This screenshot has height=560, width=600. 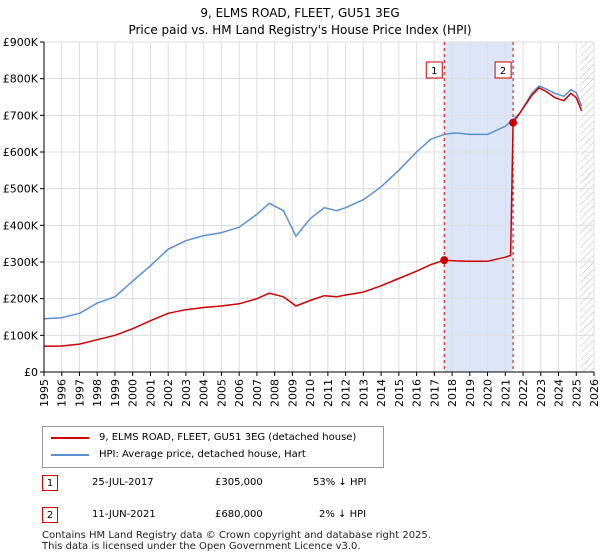 What do you see at coordinates (594, 393) in the screenshot?
I see `x-tick-label: 2026` at bounding box center [594, 393].